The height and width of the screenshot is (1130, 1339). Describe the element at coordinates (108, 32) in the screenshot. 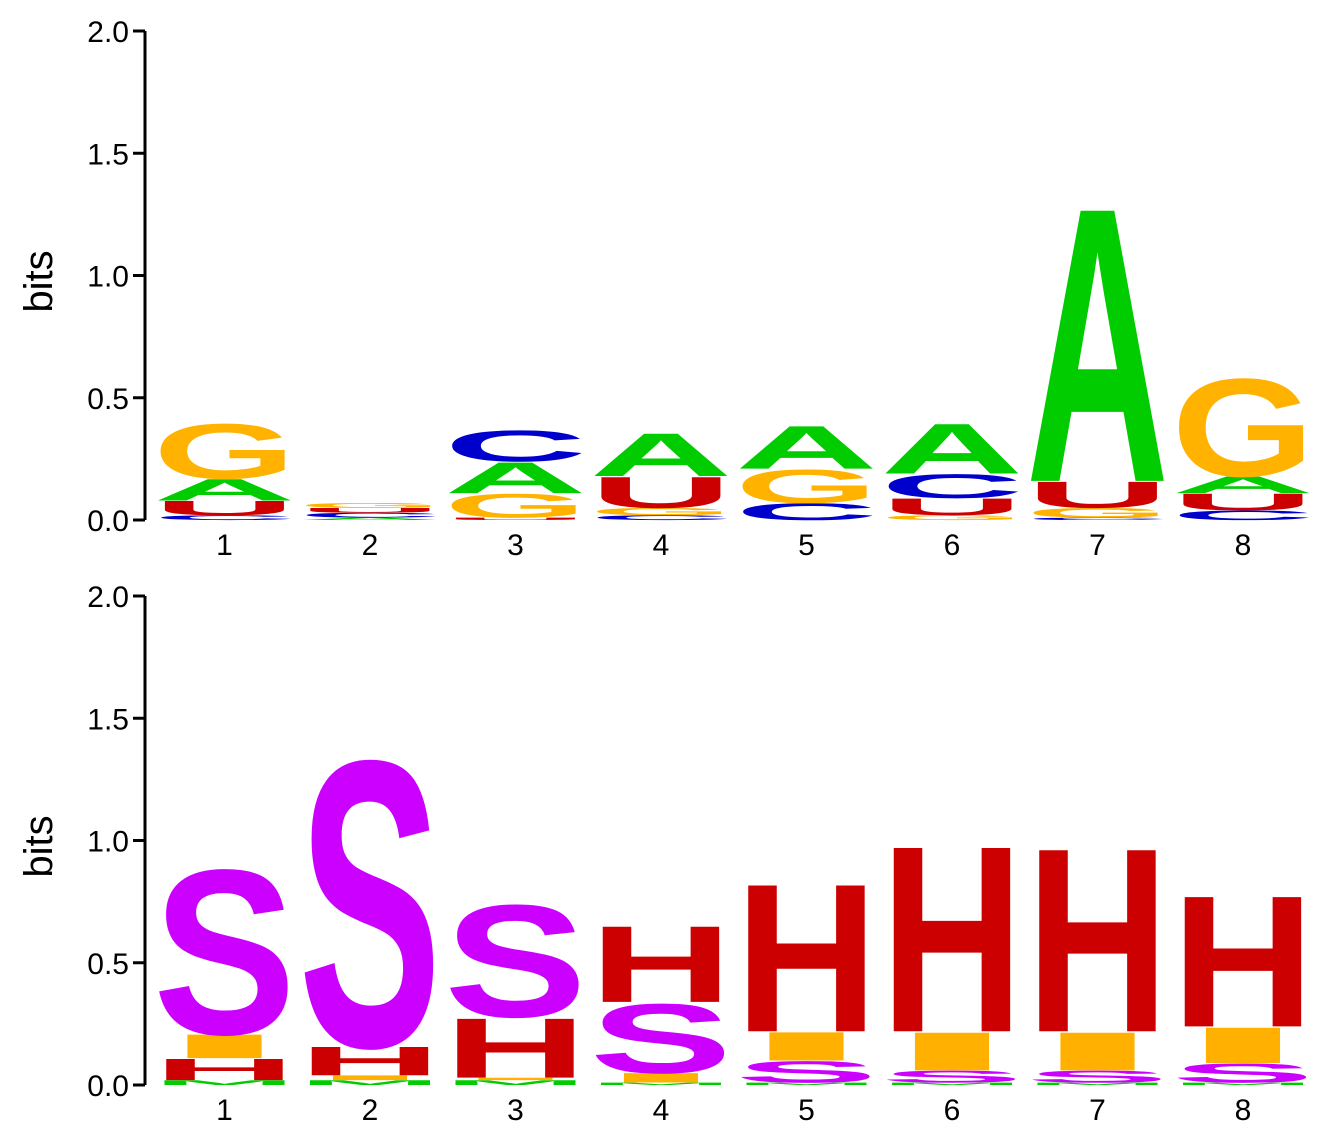

I see `y-tick-label: 2.0` at that location.